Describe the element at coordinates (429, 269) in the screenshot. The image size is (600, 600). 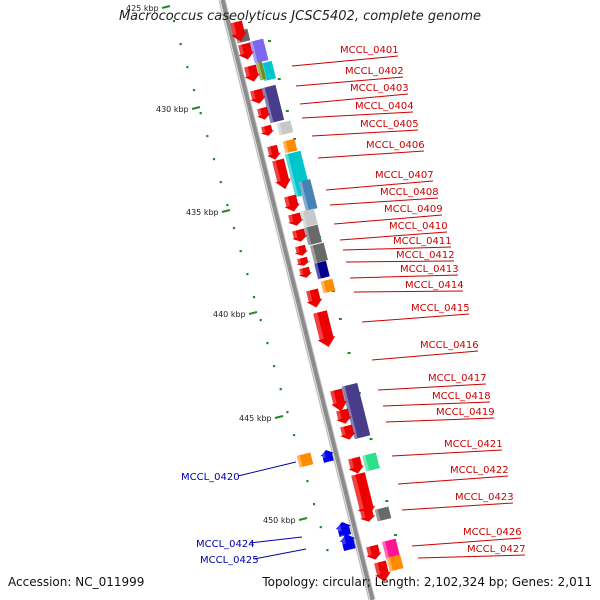
I see `forward-gene-label: MCCL_0413` at that location.